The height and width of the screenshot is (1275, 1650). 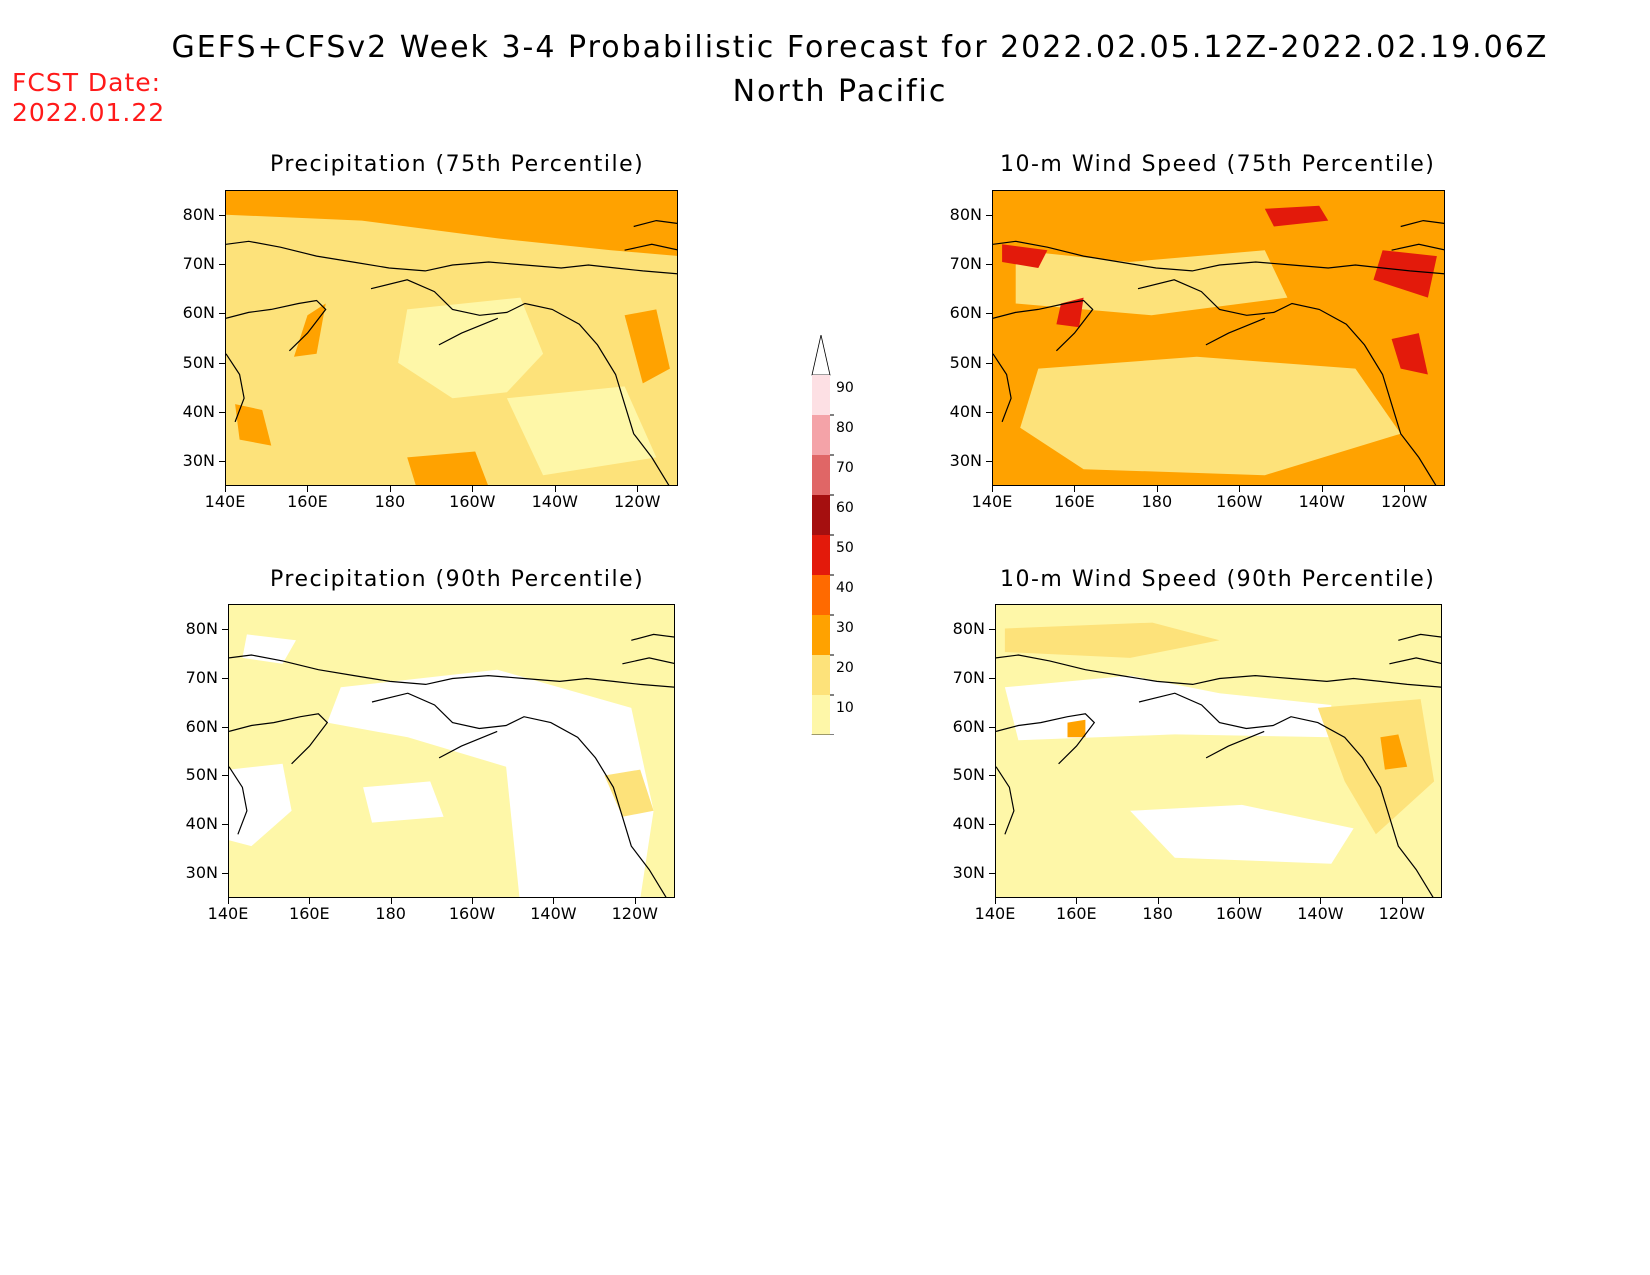 I want to click on panel-title: Precipitation (90th Percentile), so click(x=457, y=579).